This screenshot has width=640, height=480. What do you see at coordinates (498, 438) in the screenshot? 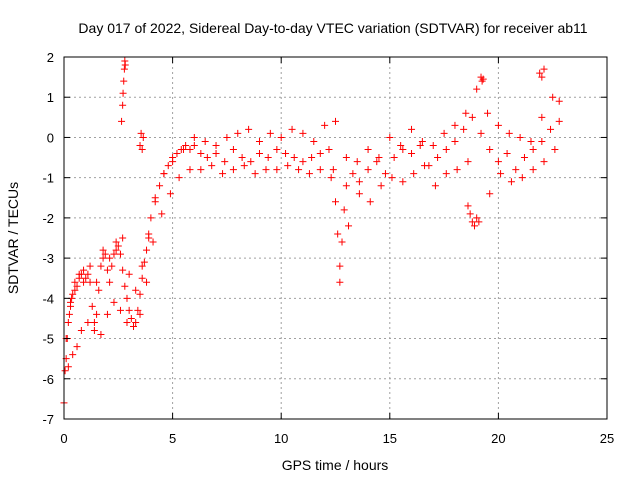
I see `x-tick-label: 20` at bounding box center [498, 438].